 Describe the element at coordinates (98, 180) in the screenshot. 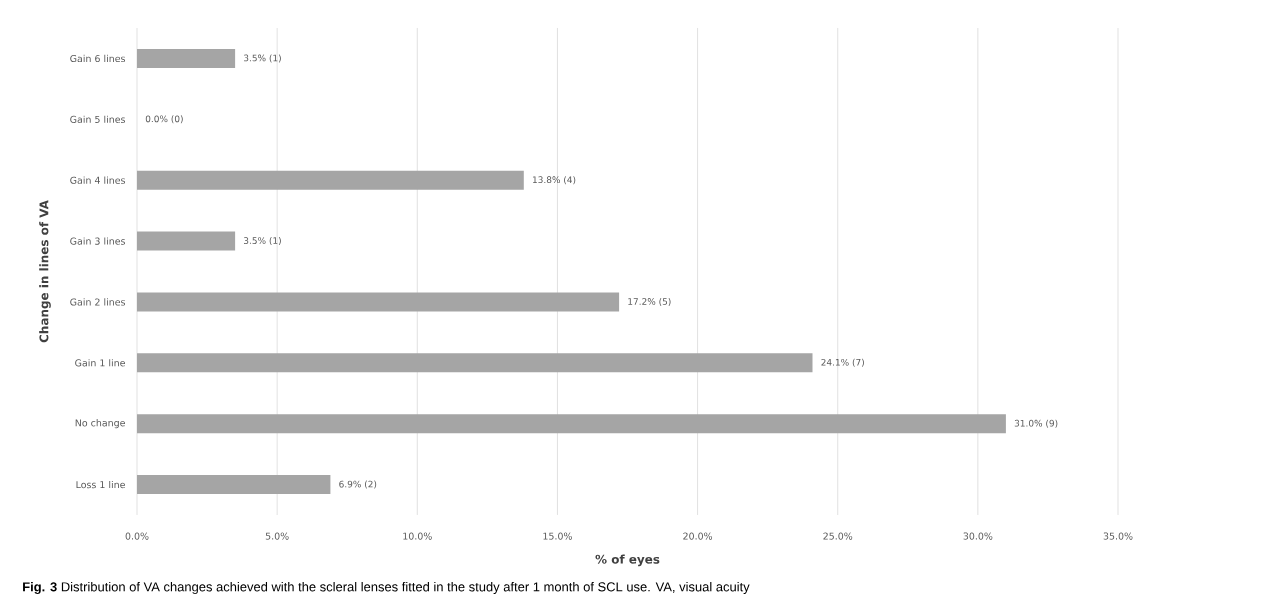

I see `y-tick-label: Gain 4 lines` at that location.